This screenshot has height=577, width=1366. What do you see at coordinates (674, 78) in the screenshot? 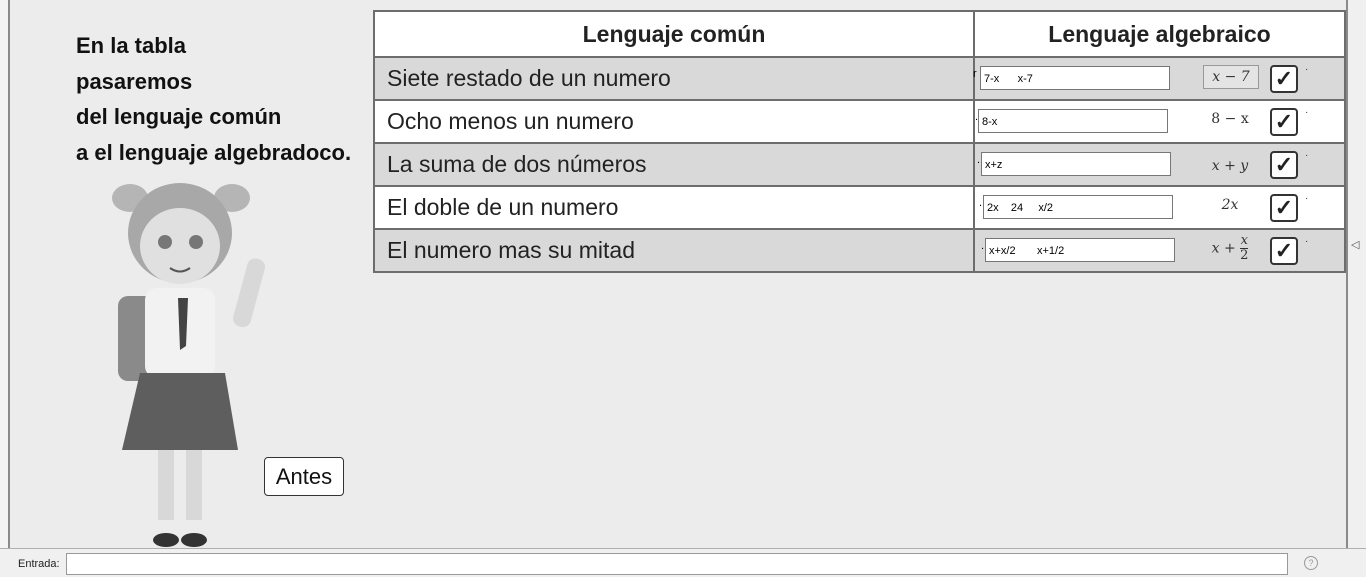
I see `common-phrase: Siete restado de un numero` at bounding box center [674, 78].